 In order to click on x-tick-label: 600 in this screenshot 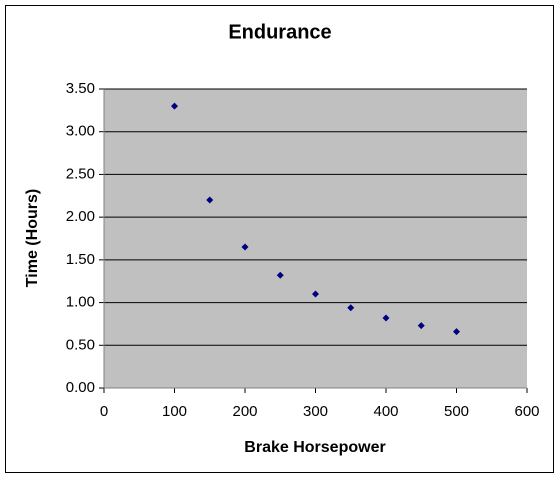, I will do `click(526, 411)`.